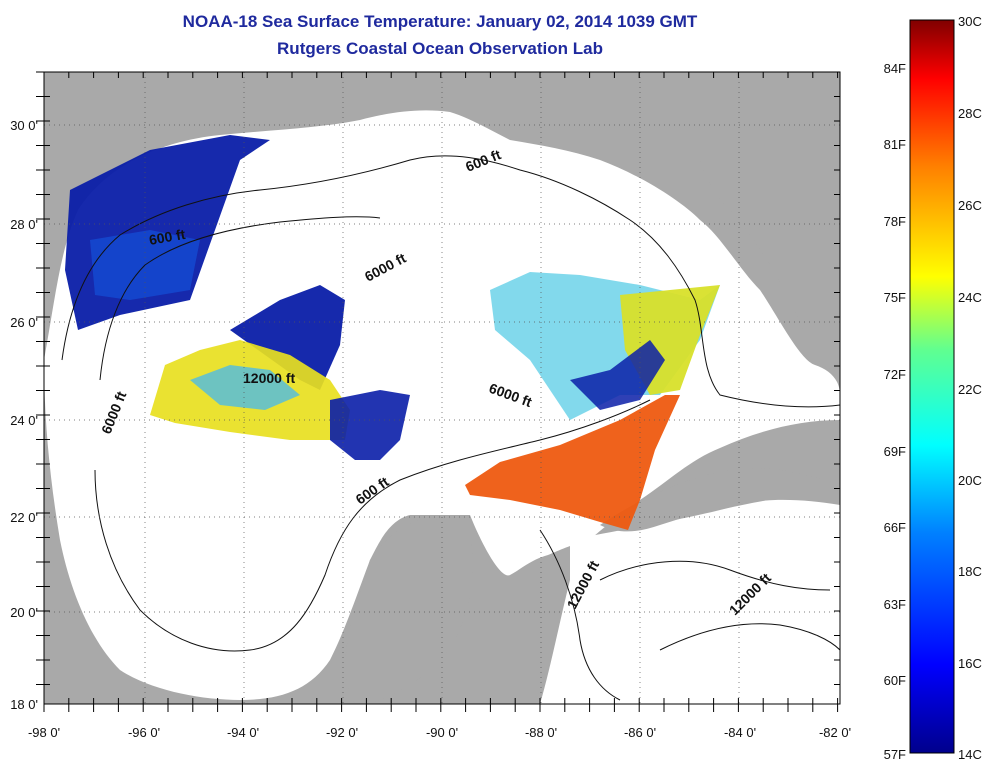  What do you see at coordinates (243, 732) in the screenshot?
I see `x-tick-label: -94 0'` at bounding box center [243, 732].